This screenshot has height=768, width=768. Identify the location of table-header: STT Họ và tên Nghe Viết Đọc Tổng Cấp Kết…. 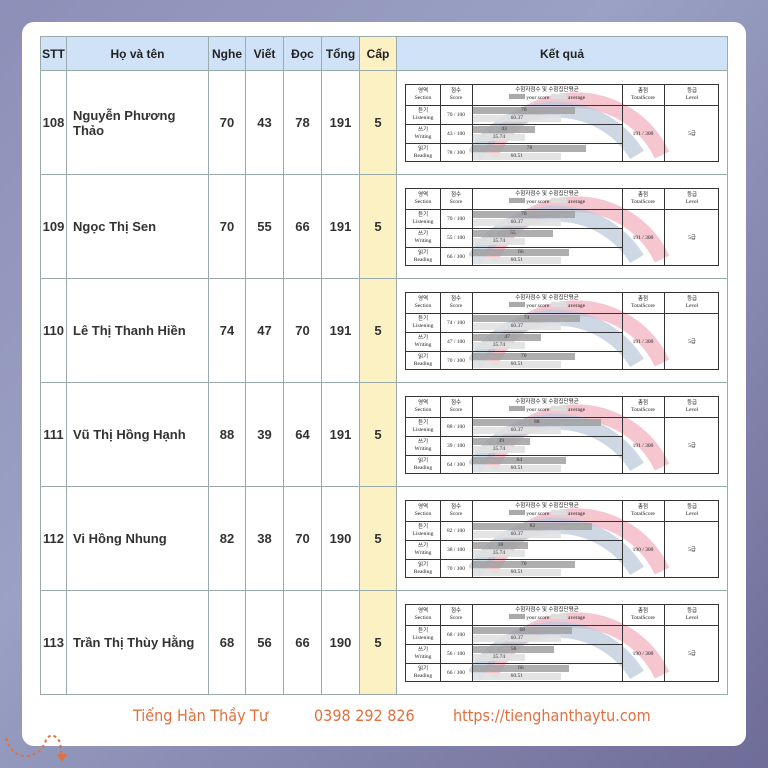
(384, 53).